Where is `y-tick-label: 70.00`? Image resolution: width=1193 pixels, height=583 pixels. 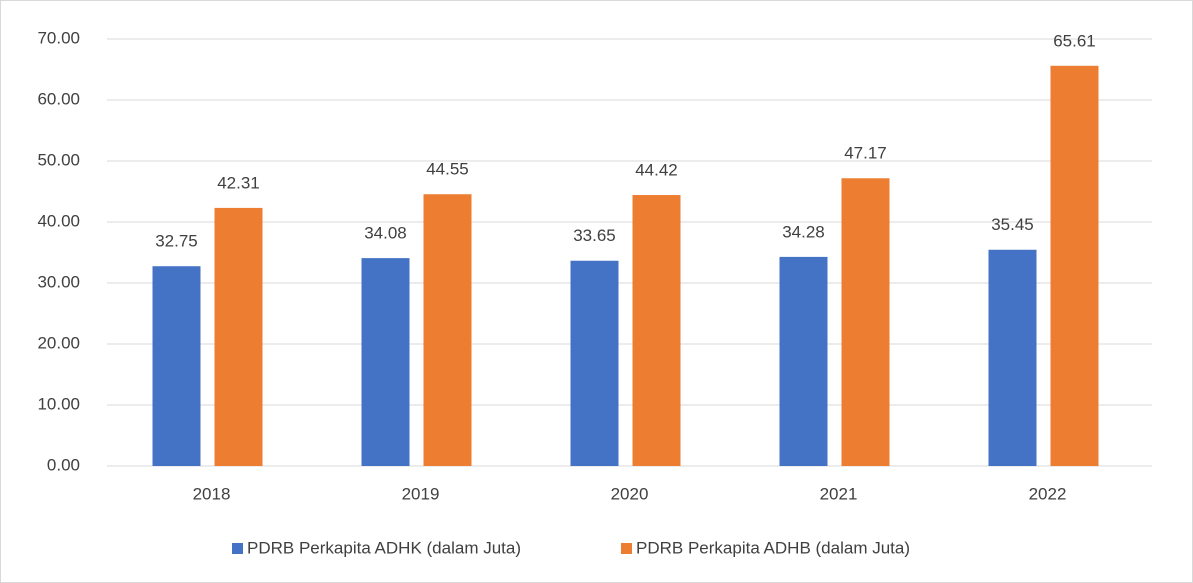 y-tick-label: 70.00 is located at coordinates (58, 37).